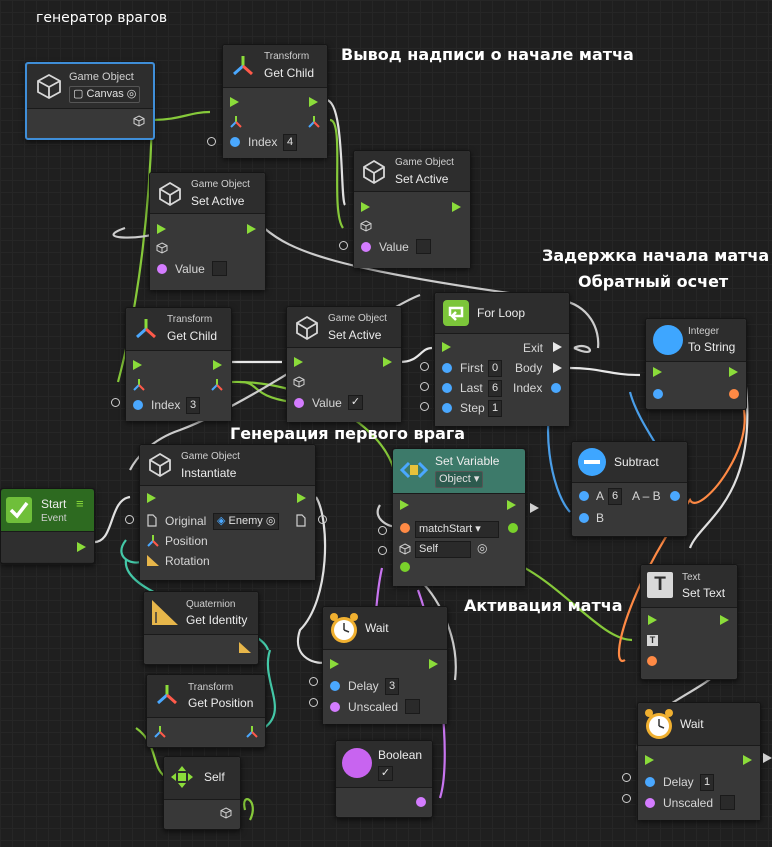 Image resolution: width=772 pixels, height=847 pixels. Describe the element at coordinates (178, 364) in the screenshot. I see `node-get-child-index-3: Transform Get Child Index 3` at that location.